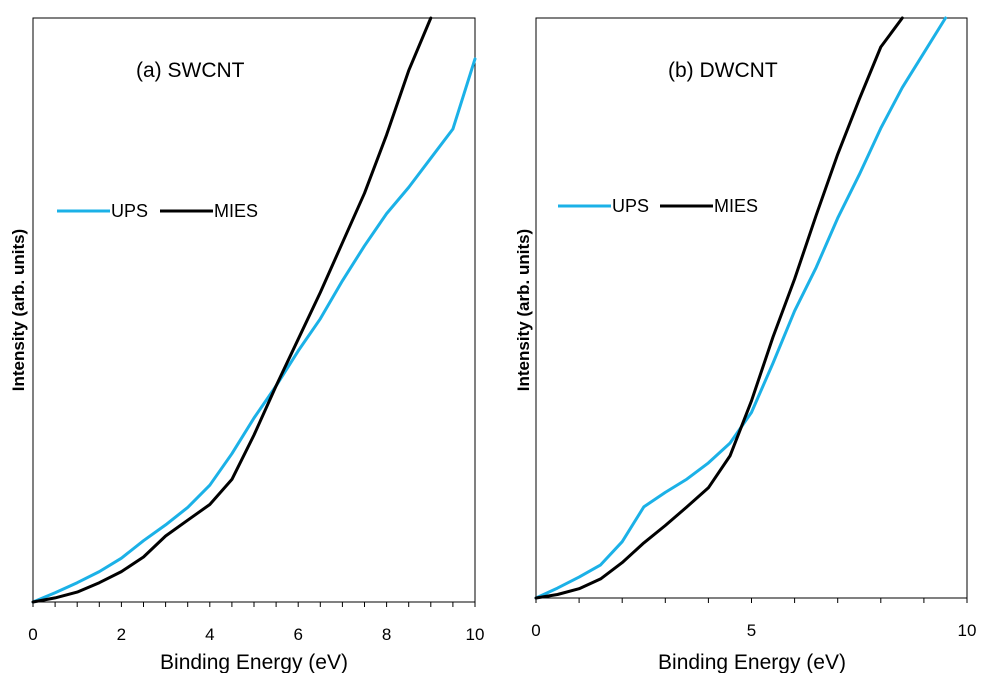  What do you see at coordinates (254, 662) in the screenshot?
I see `x-axis-title-a: Binding Energy (eV)` at bounding box center [254, 662].